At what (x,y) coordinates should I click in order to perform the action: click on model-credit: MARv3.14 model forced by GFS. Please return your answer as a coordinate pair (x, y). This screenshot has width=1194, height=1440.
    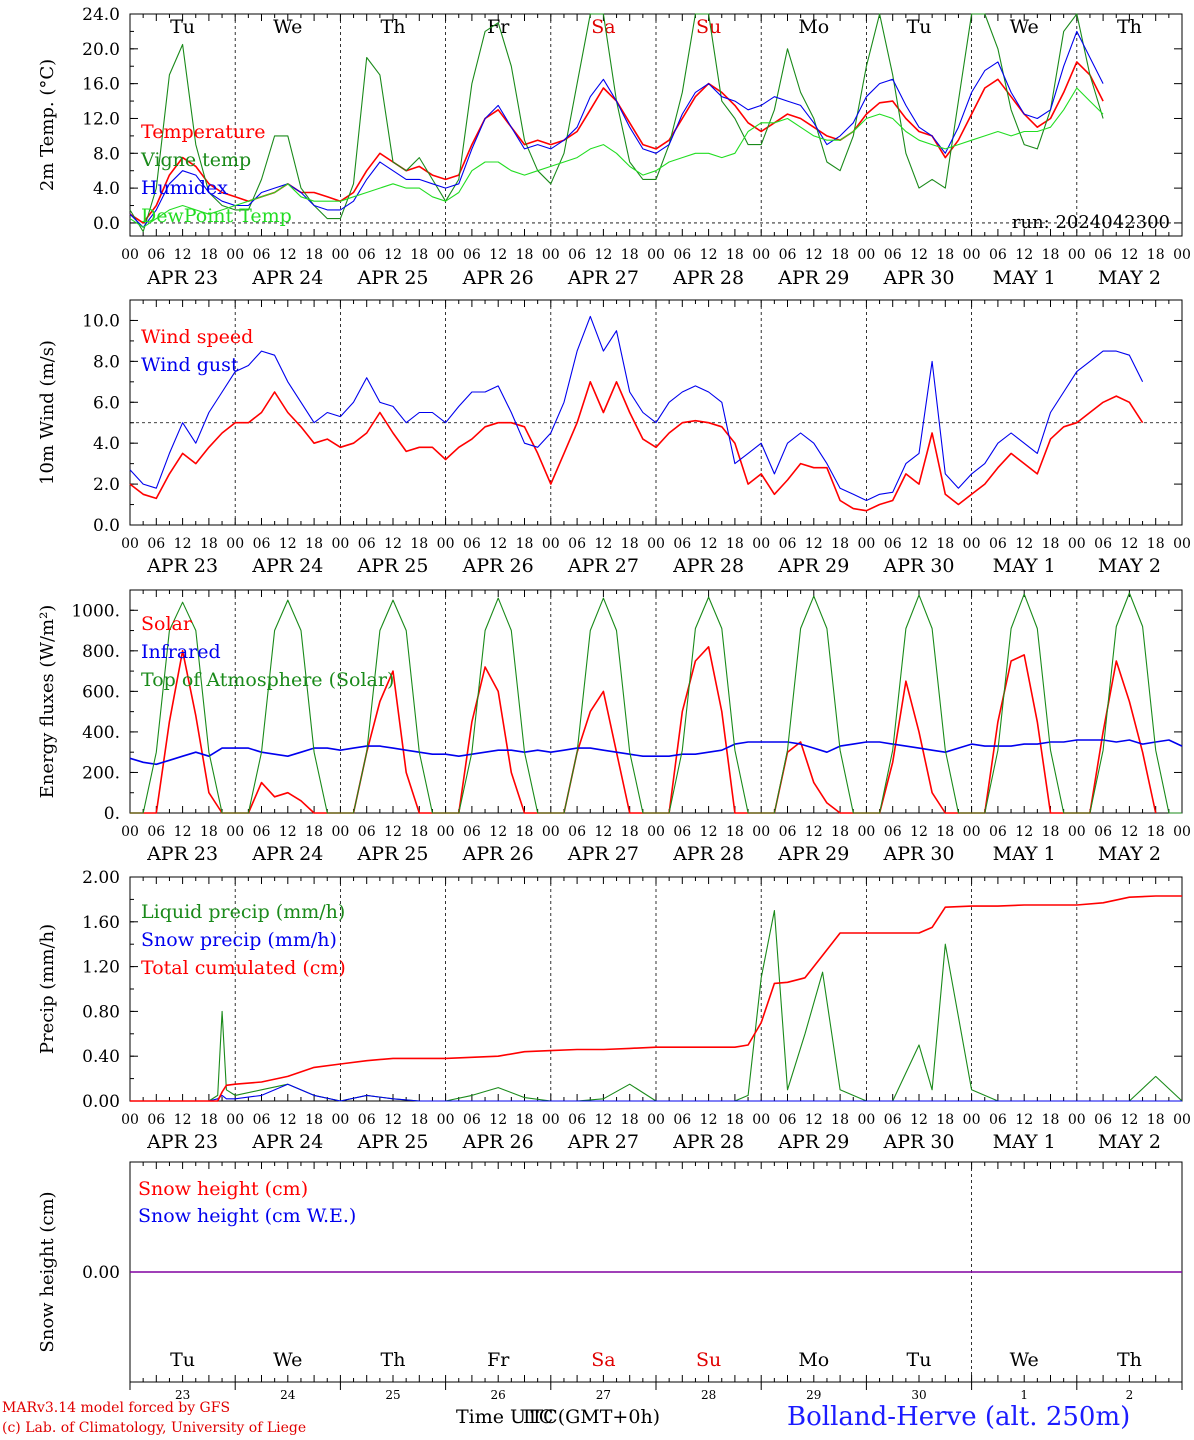
    Looking at the image, I should click on (116, 1408).